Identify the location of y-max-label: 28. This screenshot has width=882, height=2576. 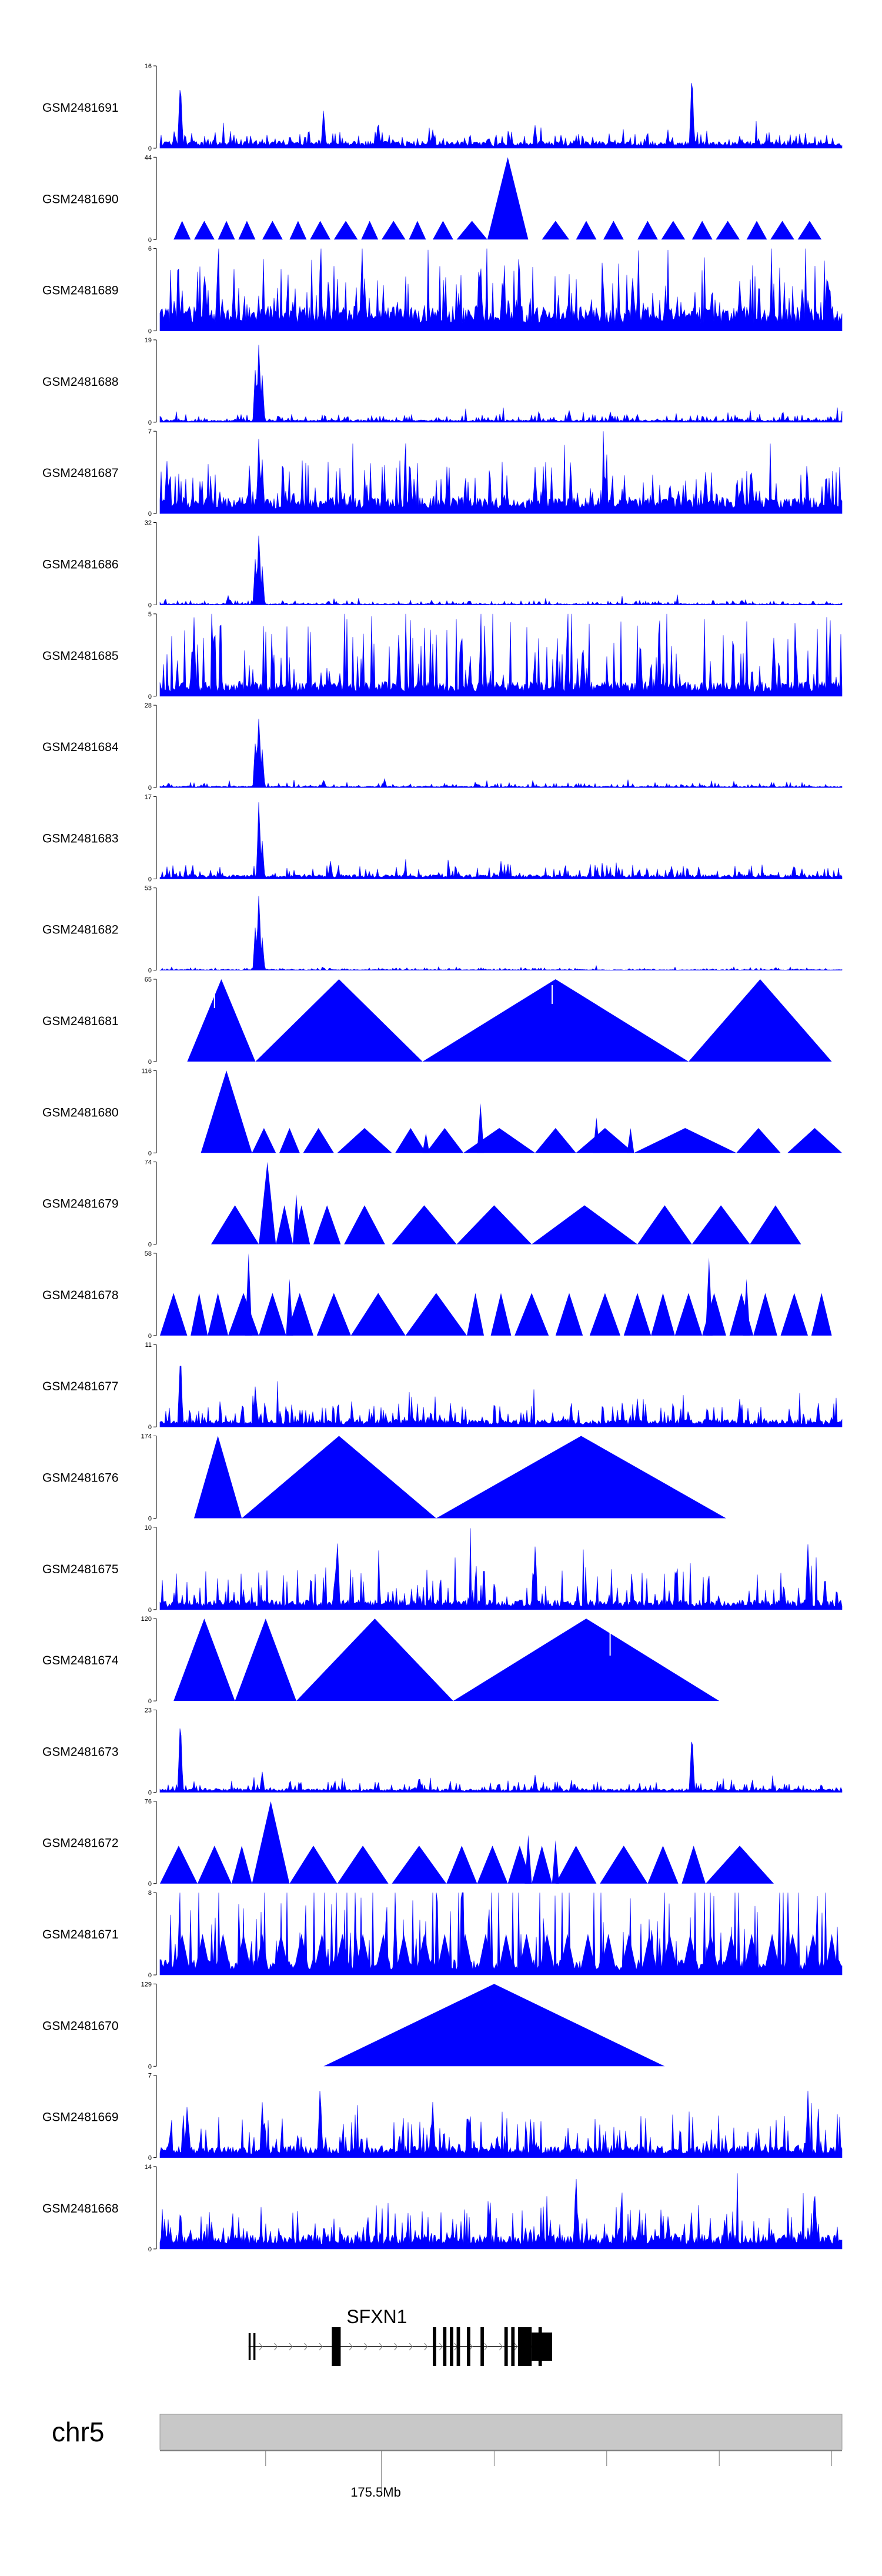
(148, 705).